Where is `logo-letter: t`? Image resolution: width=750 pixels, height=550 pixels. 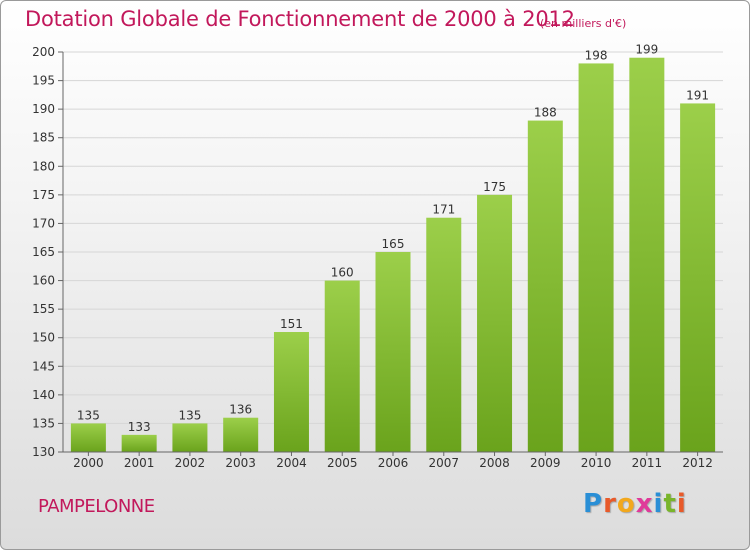
logo-letter: t is located at coordinates (670, 504).